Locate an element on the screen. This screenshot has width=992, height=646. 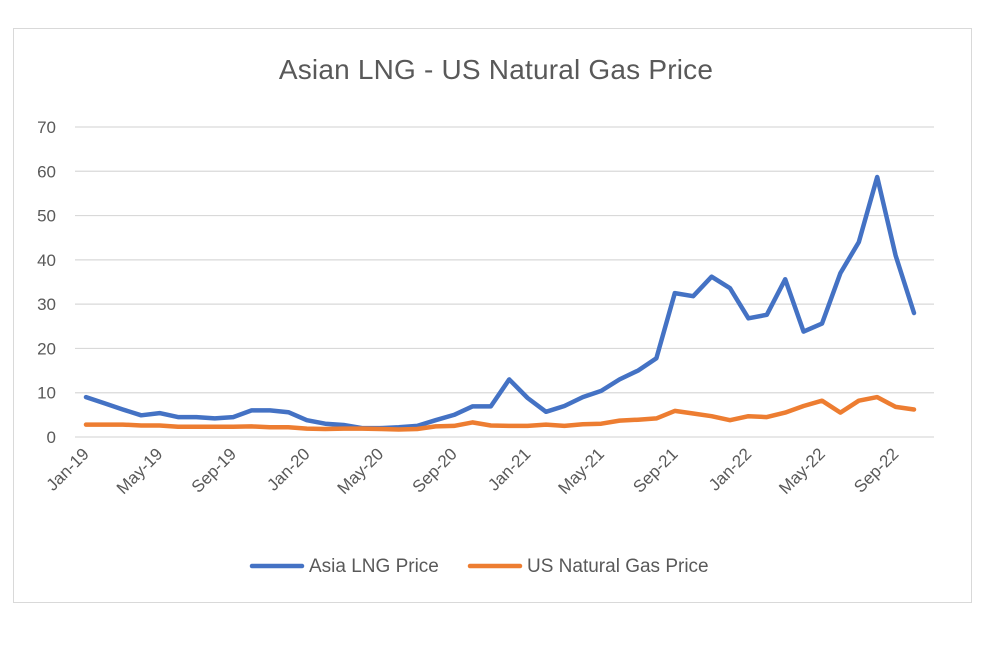
x-tick-label: May-22 is located at coordinates (802, 471).